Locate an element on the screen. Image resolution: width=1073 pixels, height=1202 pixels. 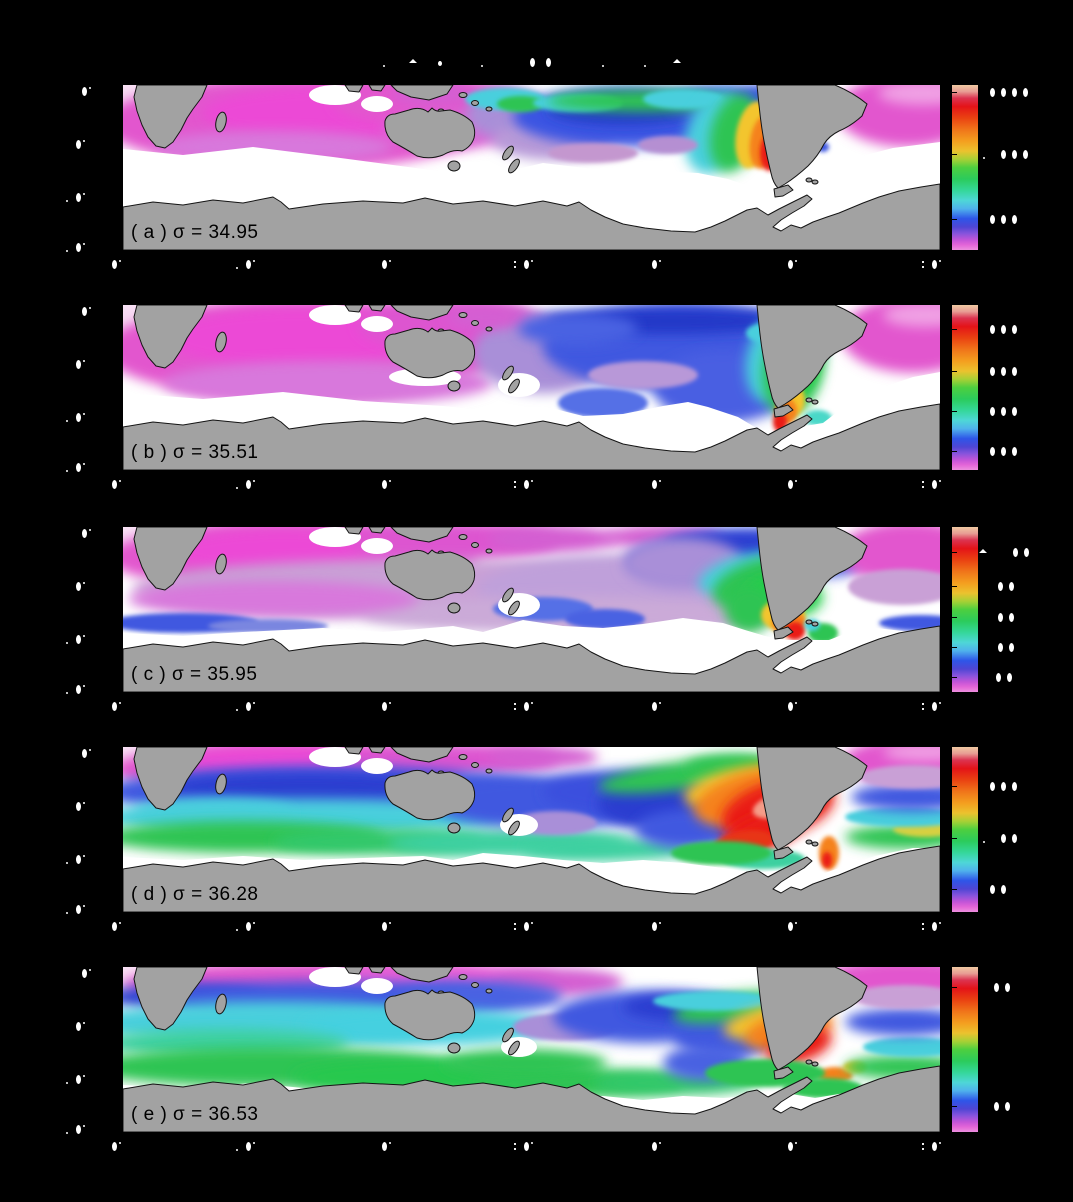
panel-label-e: ( e ) σ = 36.53 is located at coordinates (195, 1114).